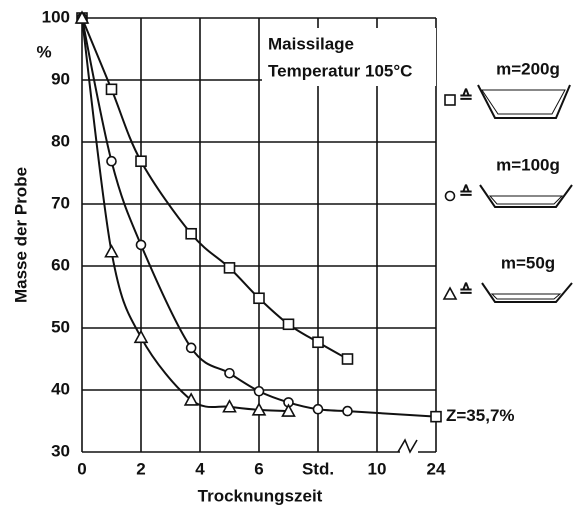 The image size is (573, 513). What do you see at coordinates (81, 468) in the screenshot?
I see `x-tick-label: 0` at bounding box center [81, 468].